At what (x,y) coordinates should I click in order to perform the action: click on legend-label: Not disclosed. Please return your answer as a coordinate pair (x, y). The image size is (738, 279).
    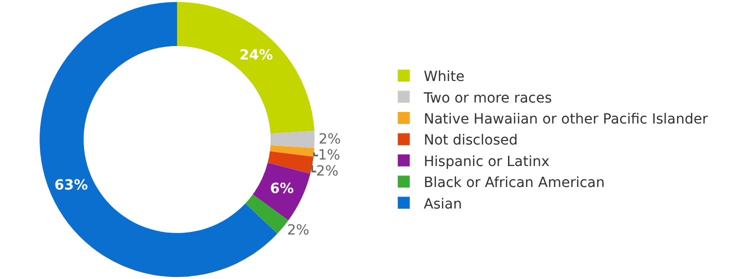
    Looking at the image, I should click on (471, 140).